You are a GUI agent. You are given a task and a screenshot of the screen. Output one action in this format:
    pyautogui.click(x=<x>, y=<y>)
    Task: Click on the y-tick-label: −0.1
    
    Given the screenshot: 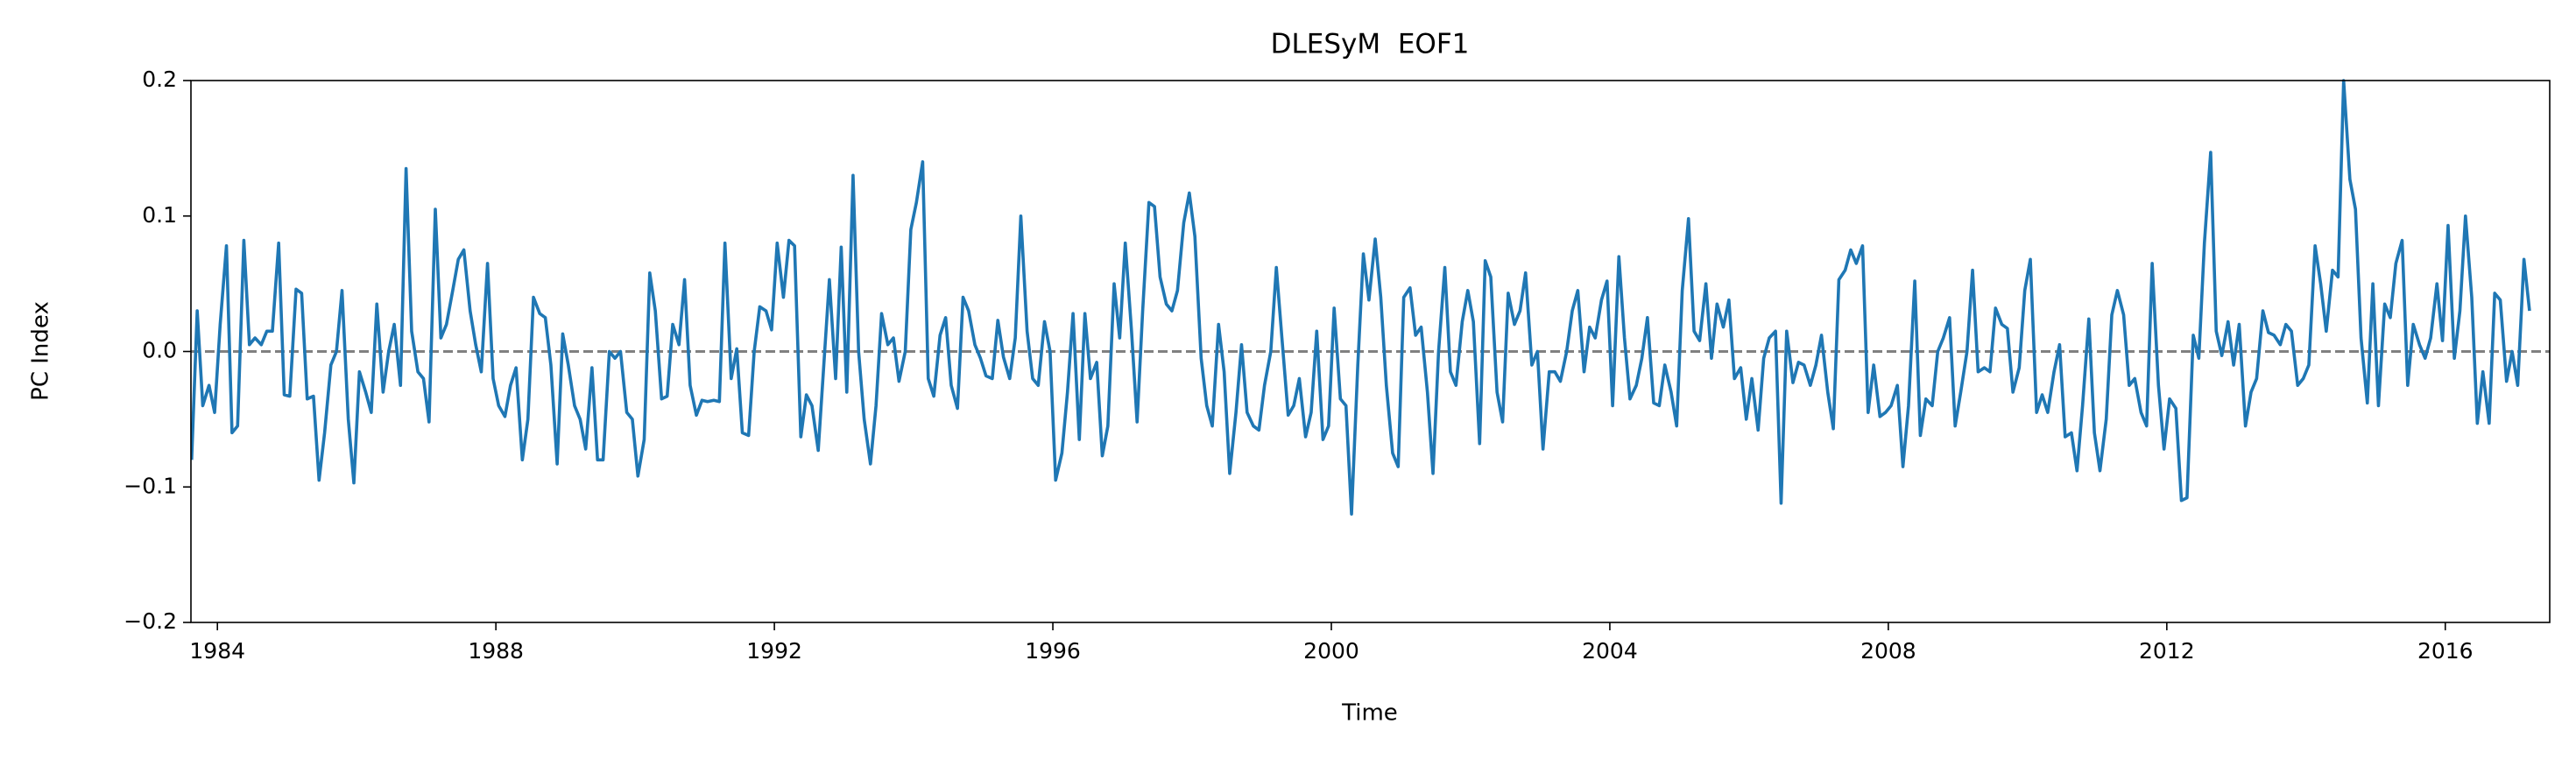 What is the action you would take?
    pyautogui.click(x=150, y=486)
    